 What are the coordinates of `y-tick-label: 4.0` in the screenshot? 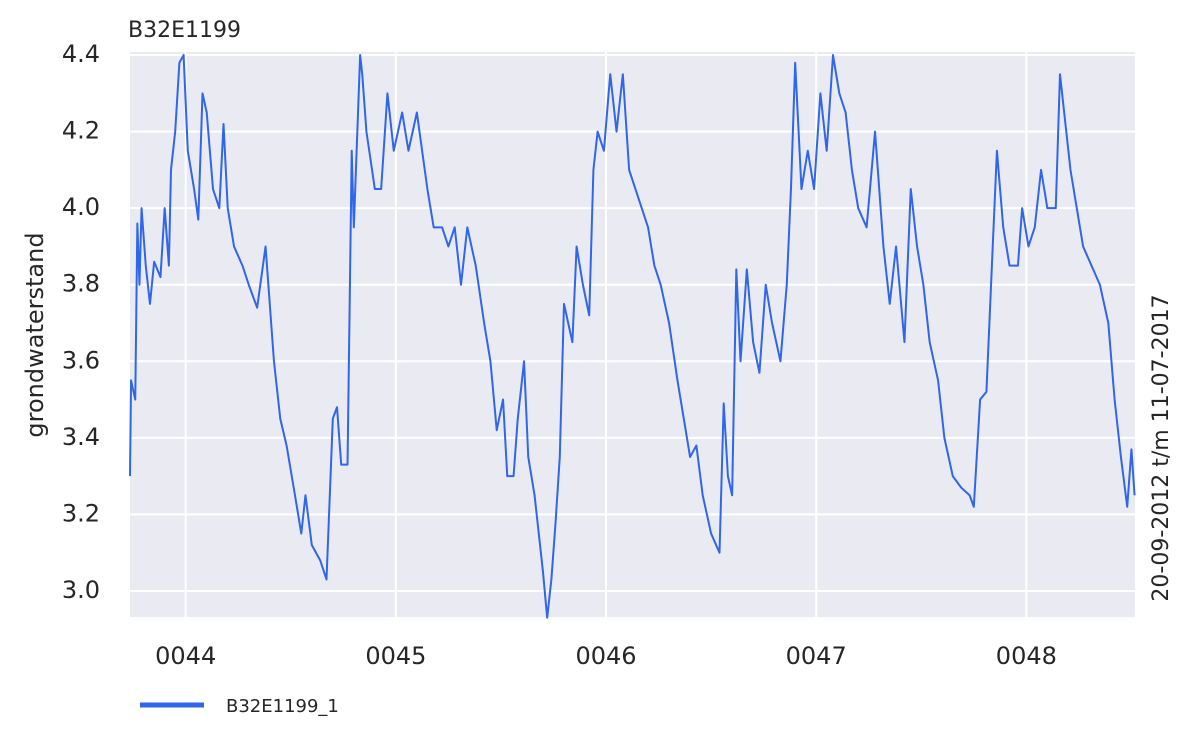 It's located at (81, 207).